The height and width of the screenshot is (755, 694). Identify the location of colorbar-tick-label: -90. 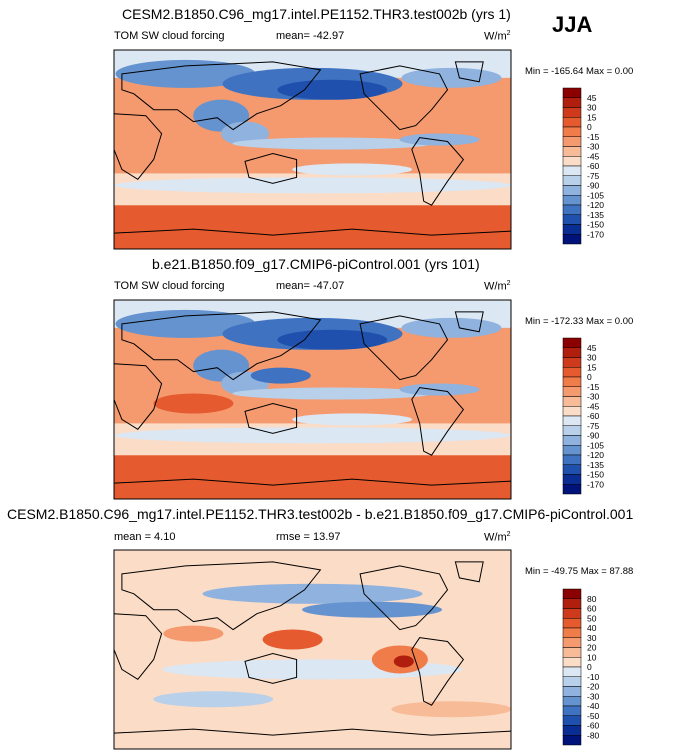
(593, 186).